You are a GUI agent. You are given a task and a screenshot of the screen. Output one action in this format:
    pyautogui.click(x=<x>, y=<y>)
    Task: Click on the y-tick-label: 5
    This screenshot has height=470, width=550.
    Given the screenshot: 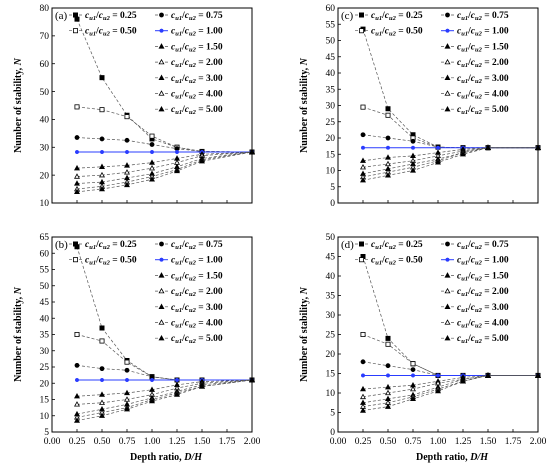 What is the action you would take?
    pyautogui.click(x=332, y=414)
    